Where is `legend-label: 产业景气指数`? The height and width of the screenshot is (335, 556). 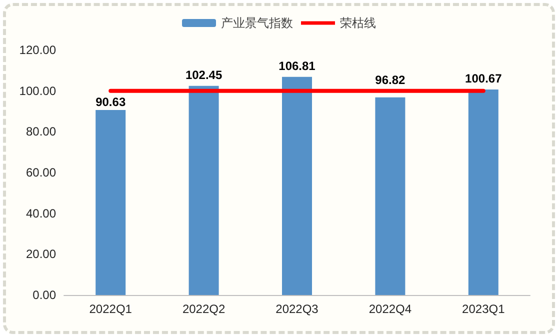 legend-label: 产业景气指数 is located at coordinates (257, 23).